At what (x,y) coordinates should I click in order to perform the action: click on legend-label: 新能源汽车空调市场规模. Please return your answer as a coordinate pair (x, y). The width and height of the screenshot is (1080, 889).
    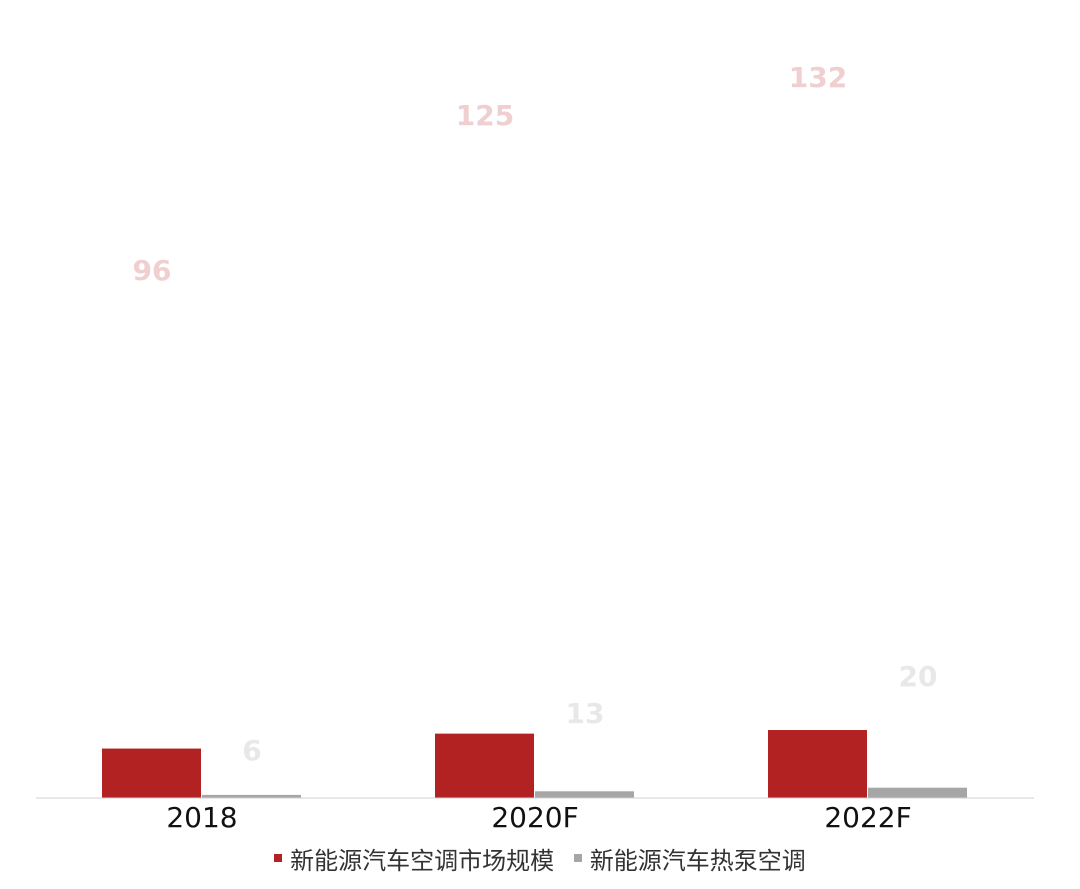
    Looking at the image, I should click on (422, 860).